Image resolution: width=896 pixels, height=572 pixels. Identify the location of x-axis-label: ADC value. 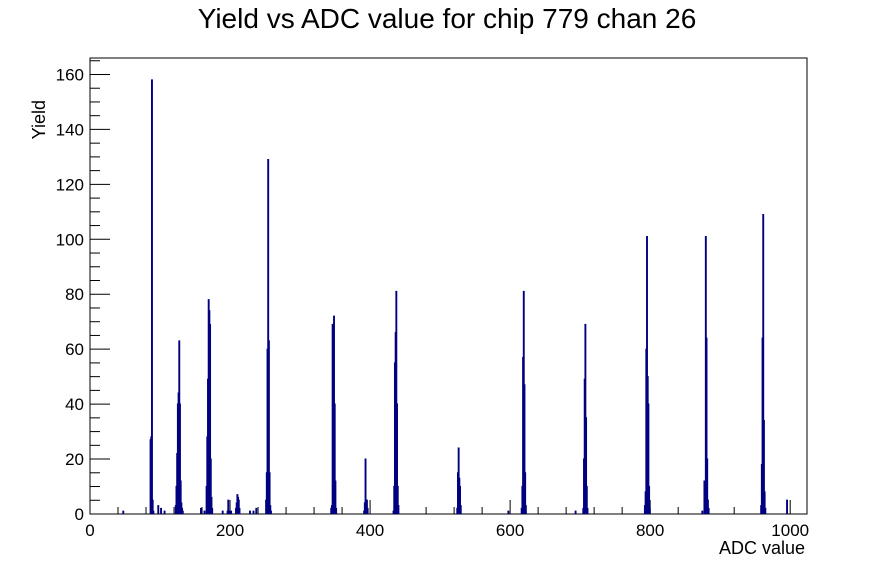
(762, 548).